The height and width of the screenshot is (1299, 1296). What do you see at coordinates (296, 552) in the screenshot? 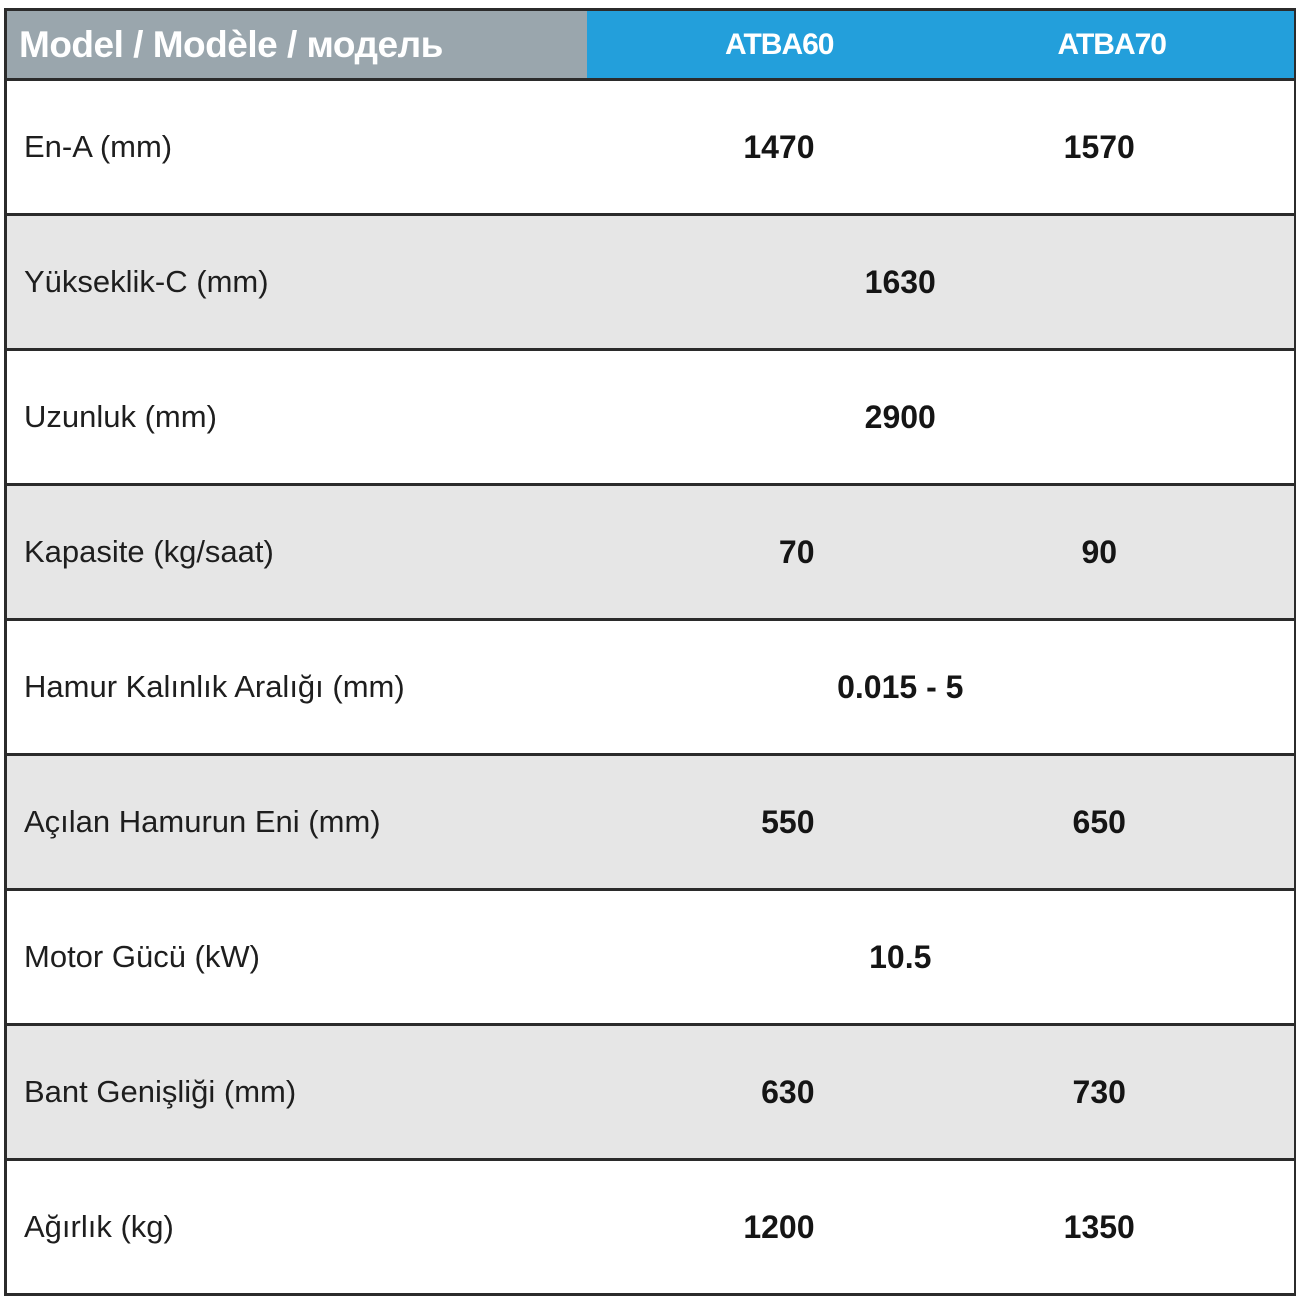
I see `row-label: Kapasite (kg/saat)` at bounding box center [296, 552].